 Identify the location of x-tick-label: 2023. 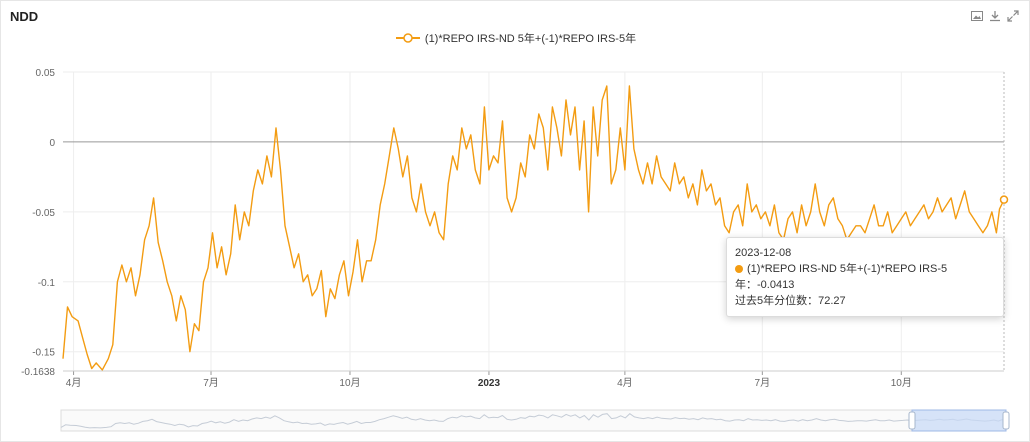
(489, 383).